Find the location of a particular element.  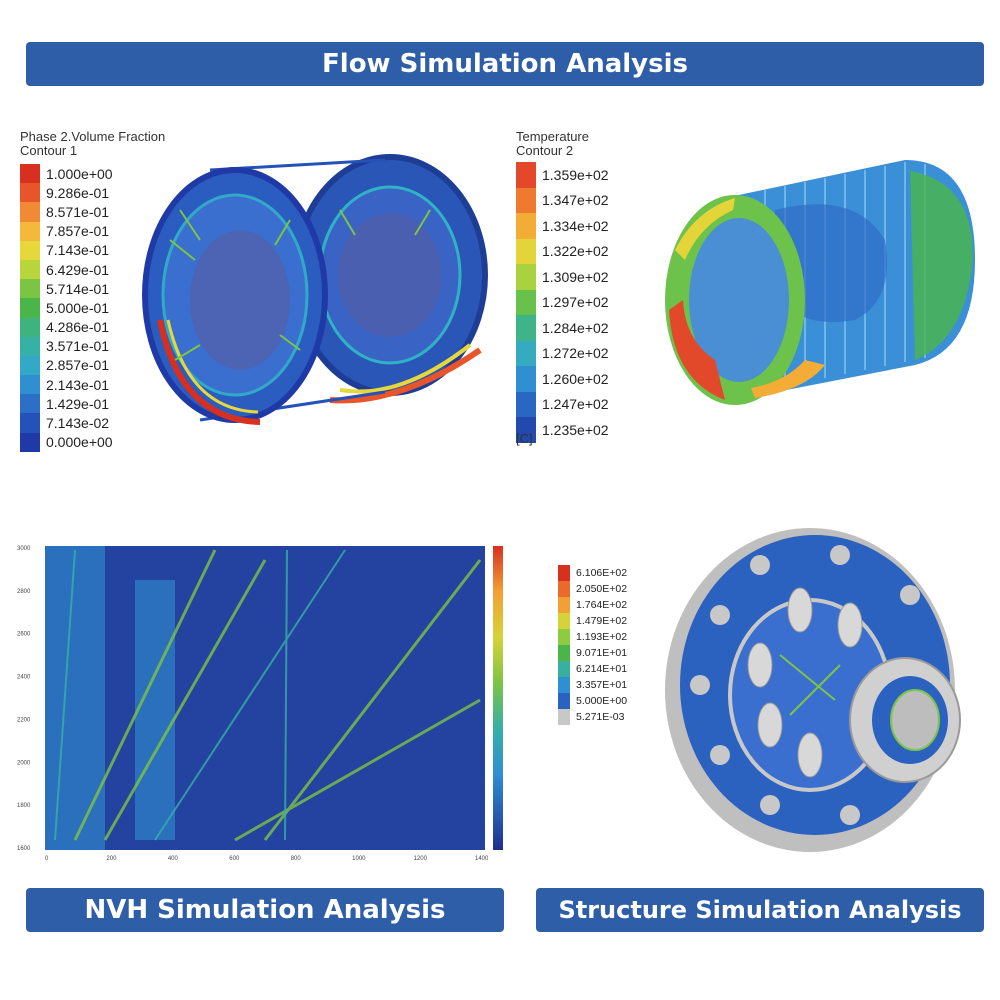

phase-legend-label: 8.571e-01 is located at coordinates (78, 211).